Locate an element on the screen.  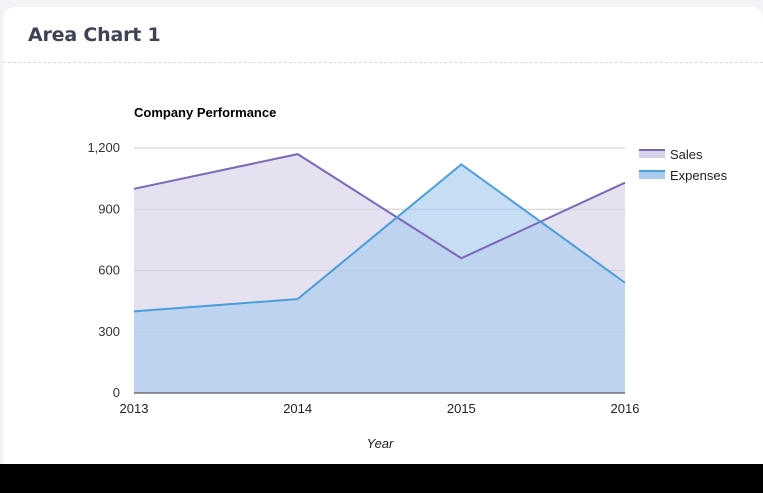
x-tick-label: 2016 is located at coordinates (625, 408).